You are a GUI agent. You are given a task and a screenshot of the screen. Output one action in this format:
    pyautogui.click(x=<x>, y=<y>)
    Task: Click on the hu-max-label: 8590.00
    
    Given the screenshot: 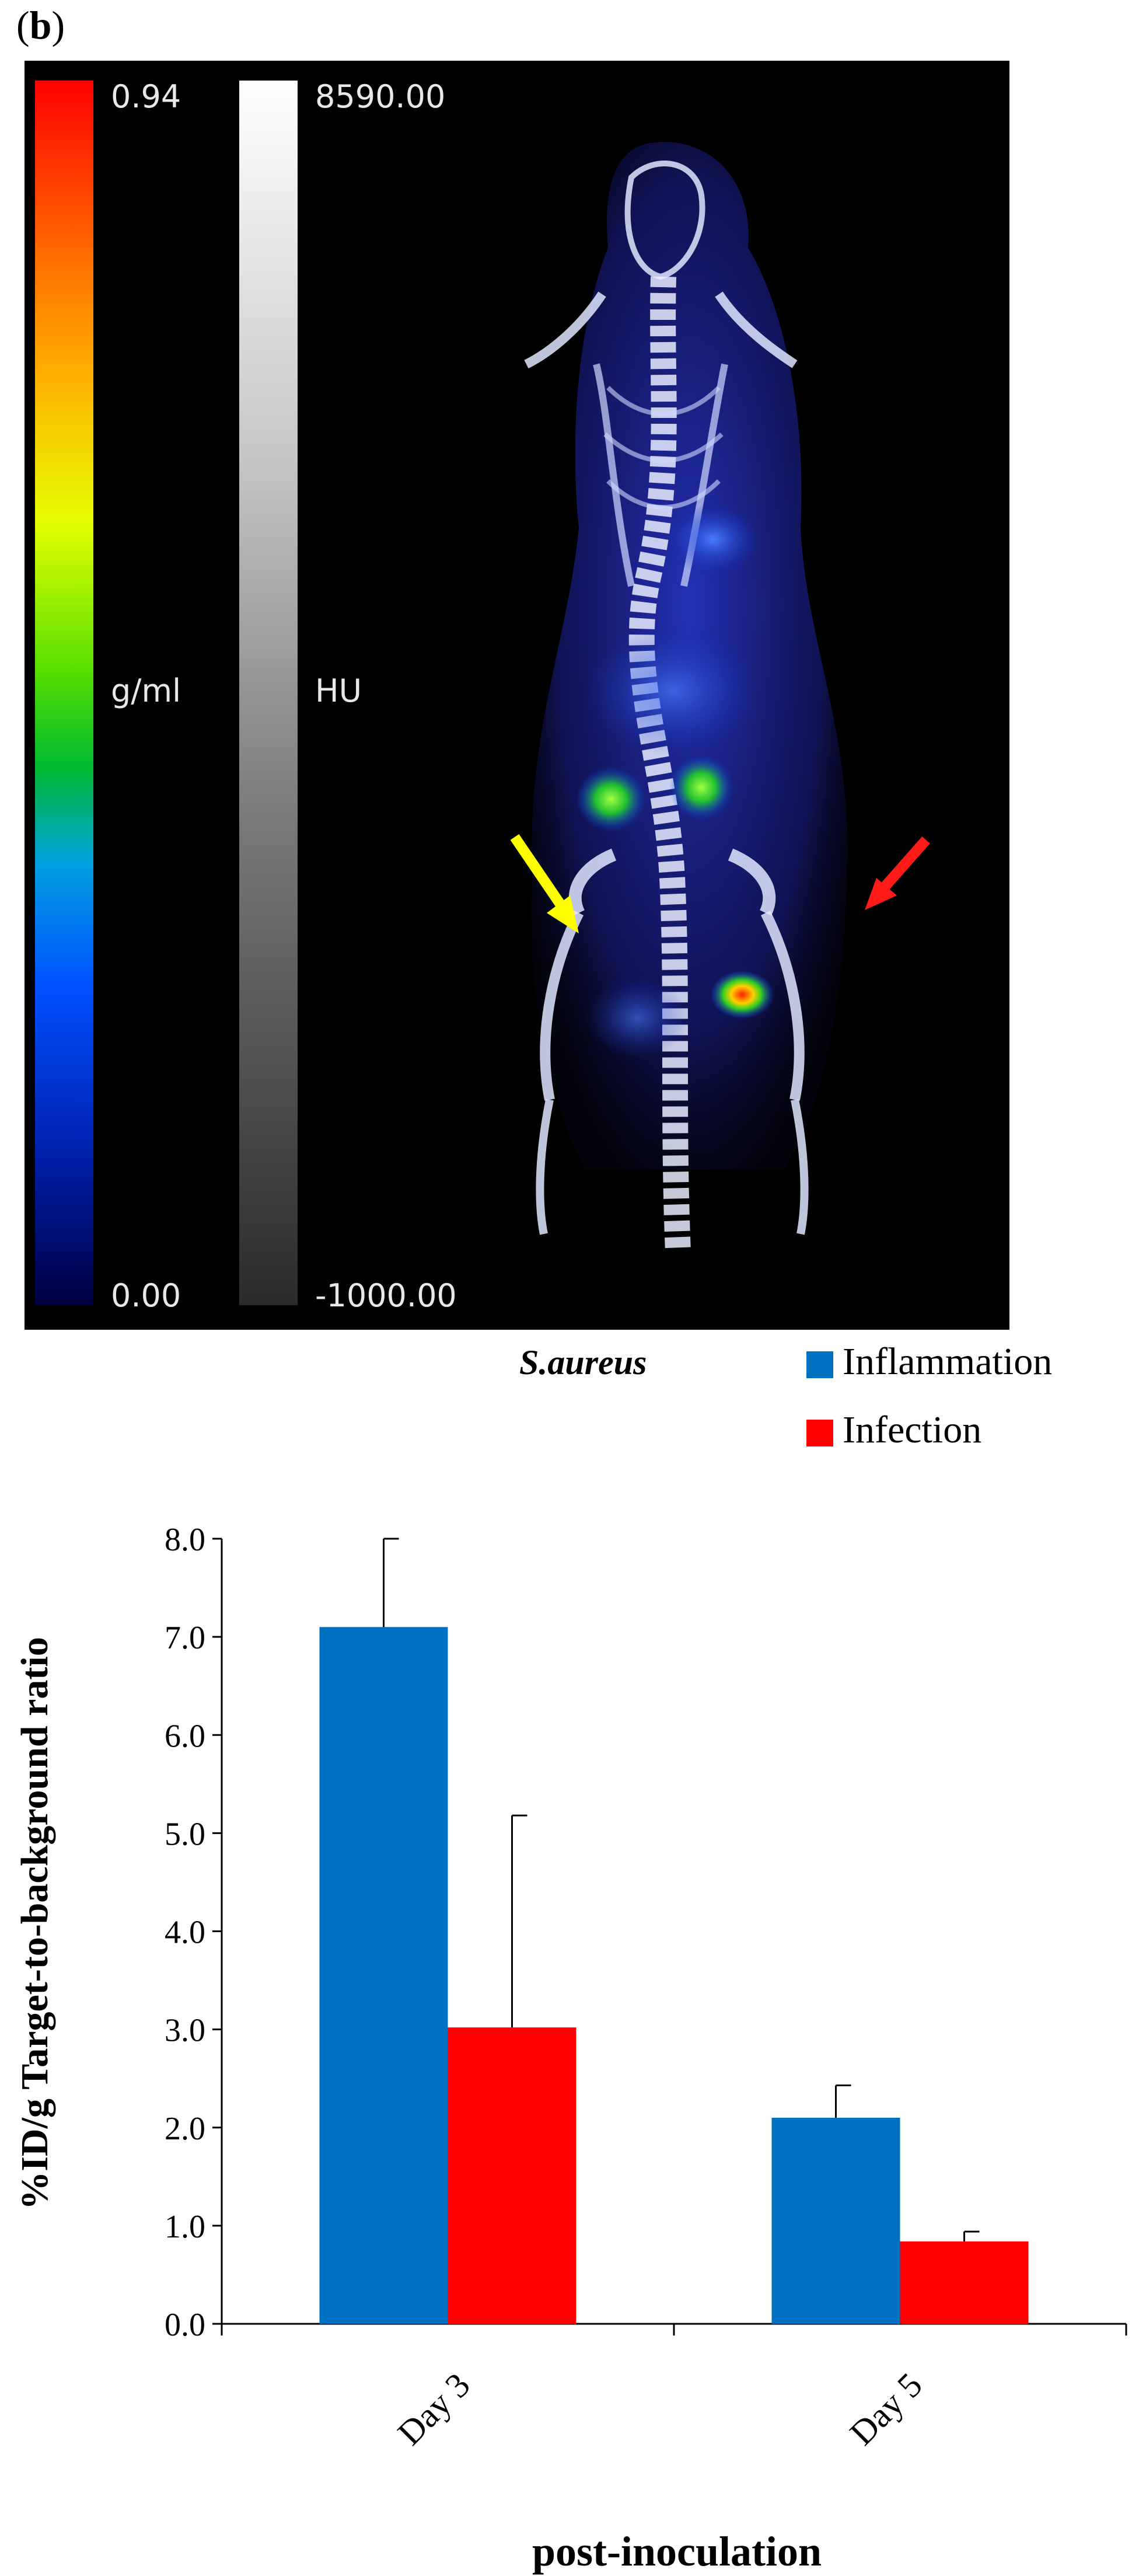 What is the action you would take?
    pyautogui.click(x=381, y=97)
    